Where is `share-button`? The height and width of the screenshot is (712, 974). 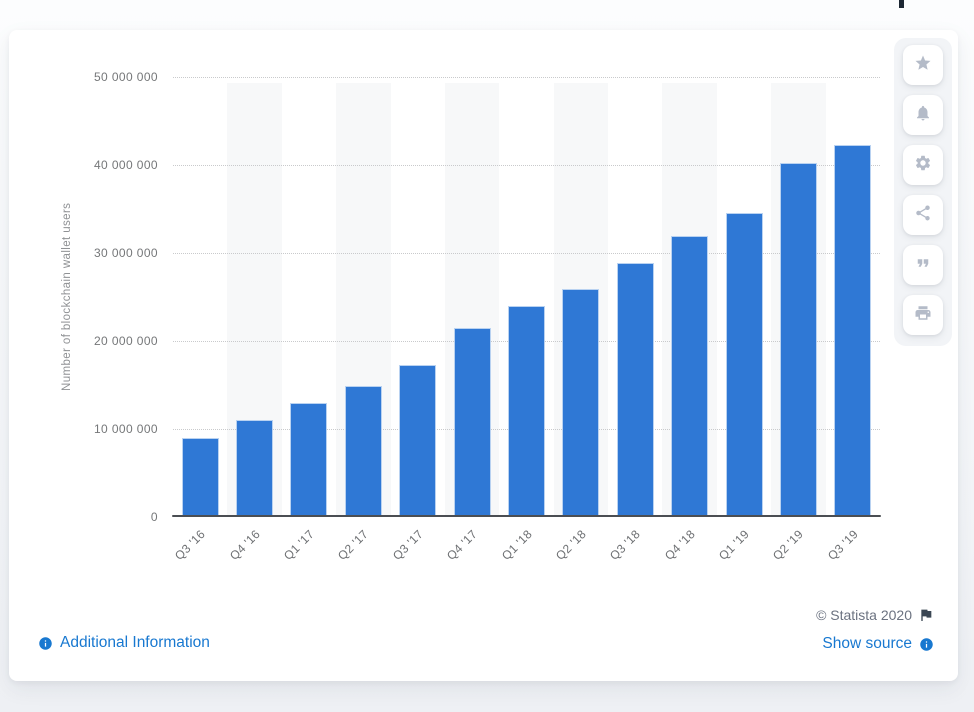
share-button is located at coordinates (923, 215).